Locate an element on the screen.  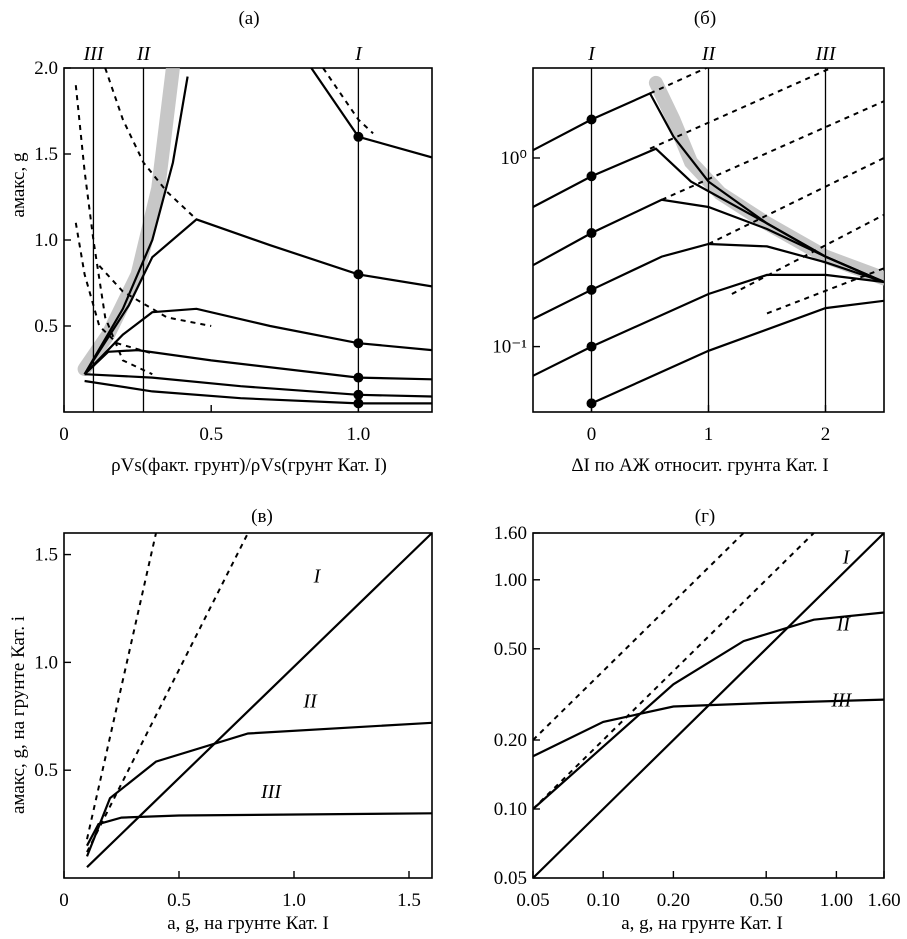
x-tick-label: 2 is located at coordinates (826, 434).